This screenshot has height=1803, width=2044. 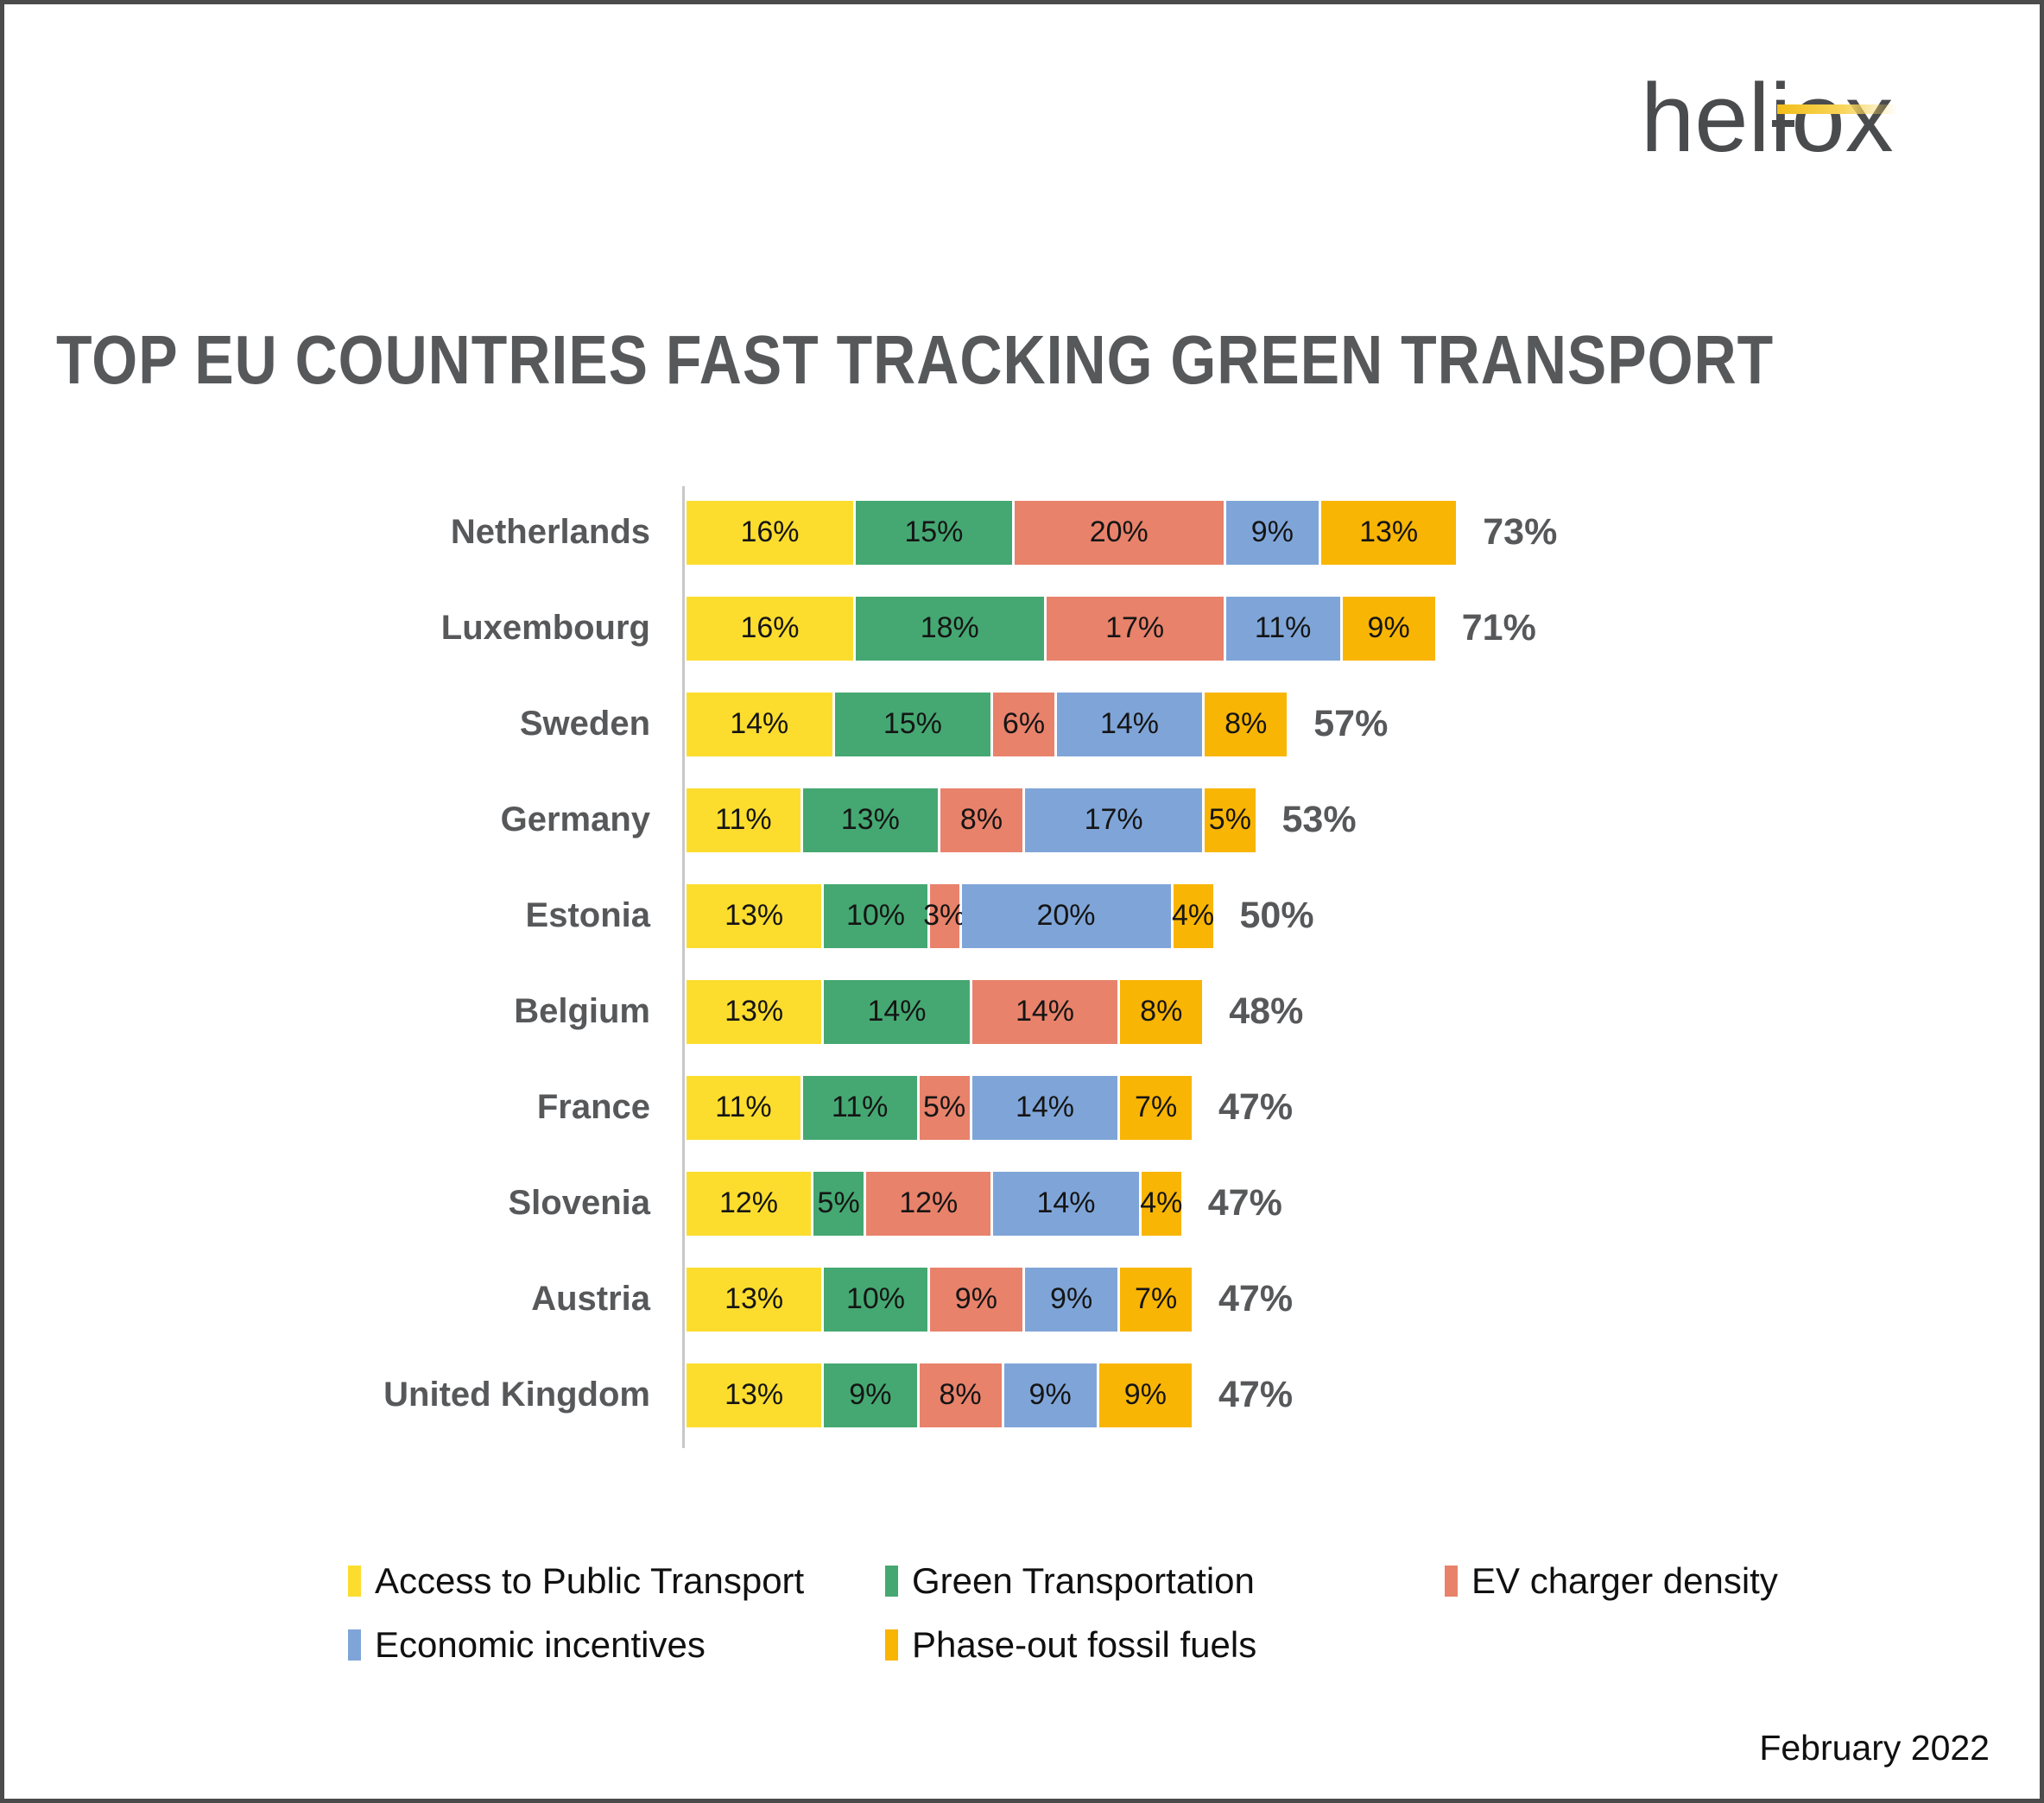 I want to click on stacked-bar: 13% 10% 9% 9% 7%, so click(x=940, y=1300).